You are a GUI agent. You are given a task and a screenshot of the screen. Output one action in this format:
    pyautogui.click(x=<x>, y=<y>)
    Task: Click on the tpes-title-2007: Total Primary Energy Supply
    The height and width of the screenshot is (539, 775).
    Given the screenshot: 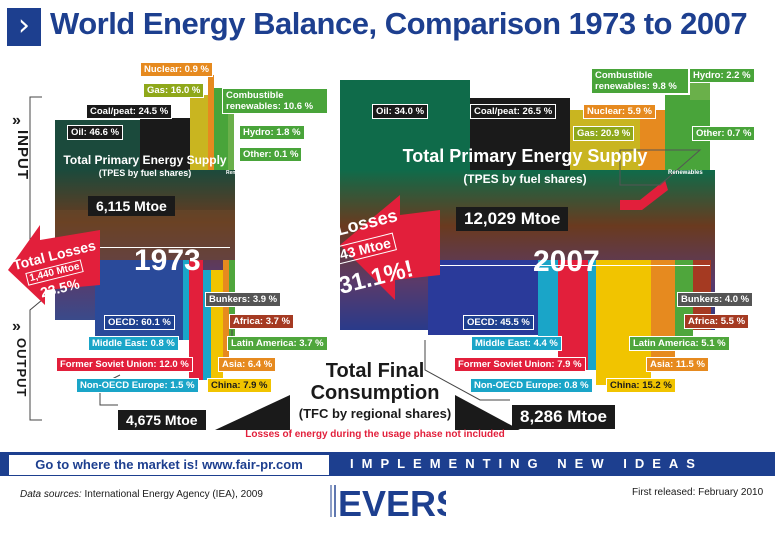 What is the action you would take?
    pyautogui.click(x=525, y=156)
    